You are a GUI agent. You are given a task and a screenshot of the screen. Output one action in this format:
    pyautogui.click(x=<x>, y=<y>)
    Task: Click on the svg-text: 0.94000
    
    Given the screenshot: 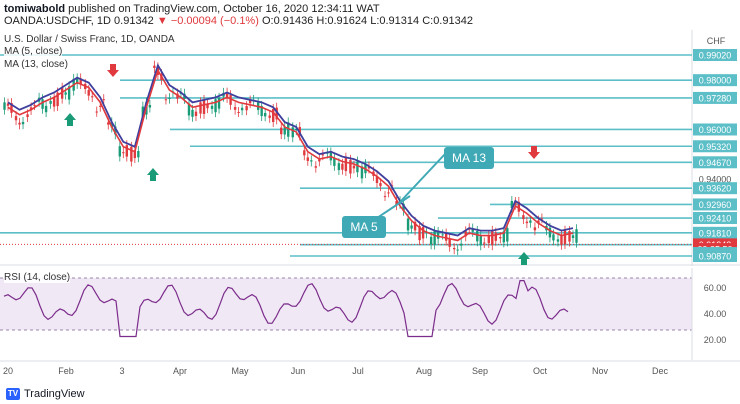 What is the action you would take?
    pyautogui.click(x=715, y=179)
    